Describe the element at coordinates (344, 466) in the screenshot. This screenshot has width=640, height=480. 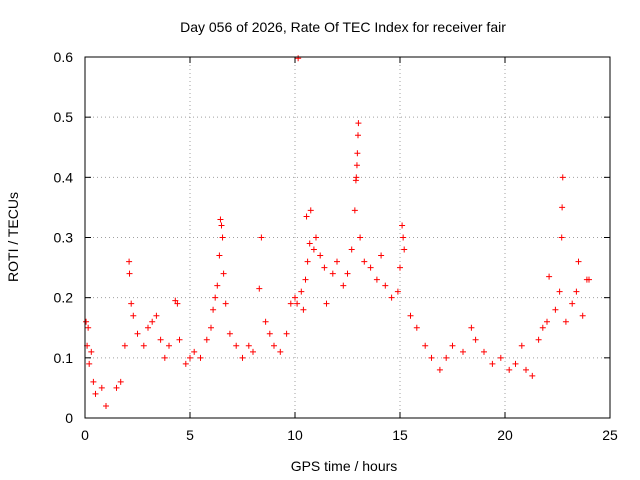
I see `x-axis-label: GPS time / hours` at that location.